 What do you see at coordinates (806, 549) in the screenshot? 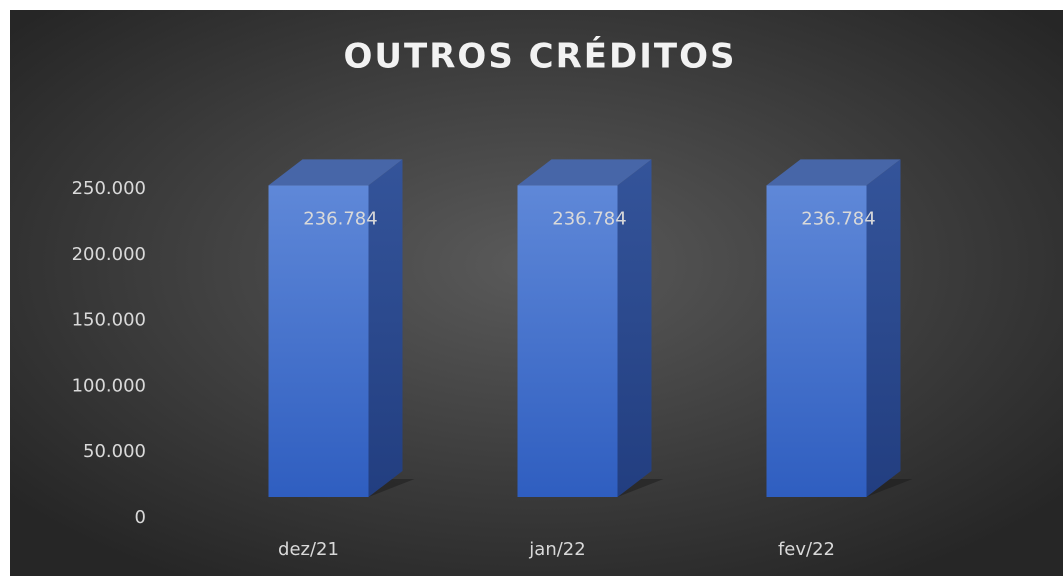
I see `x-tick-label: fev/22` at bounding box center [806, 549].